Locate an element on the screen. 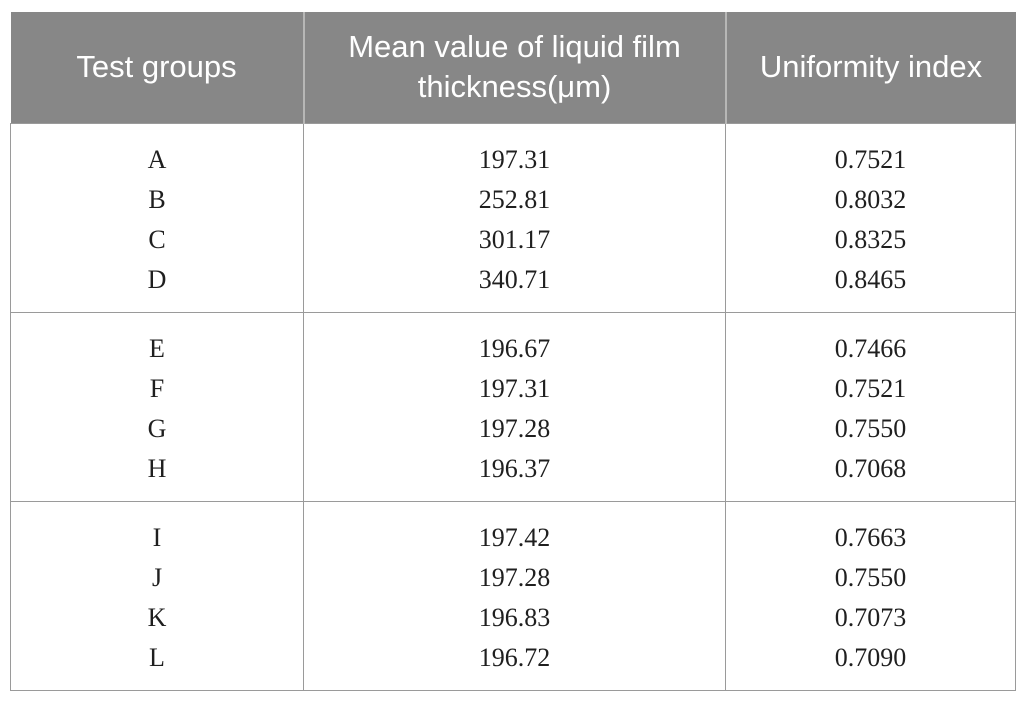  group-3-thickness-cell: 197.42 197.28 196.83 196.72 is located at coordinates (514, 595).